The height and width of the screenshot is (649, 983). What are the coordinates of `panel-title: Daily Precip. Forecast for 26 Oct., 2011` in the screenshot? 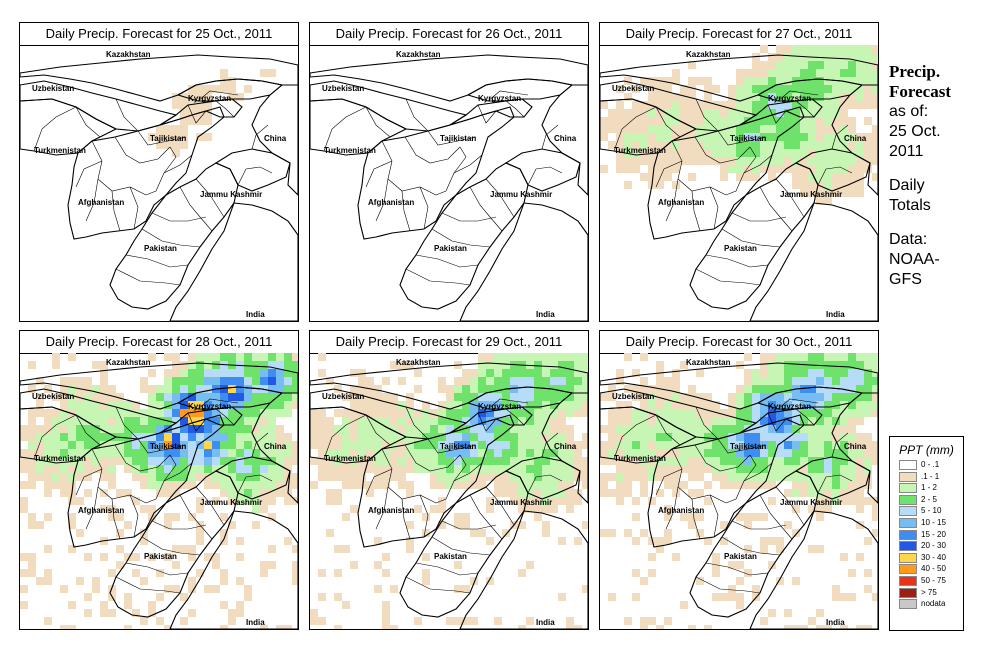 It's located at (449, 34).